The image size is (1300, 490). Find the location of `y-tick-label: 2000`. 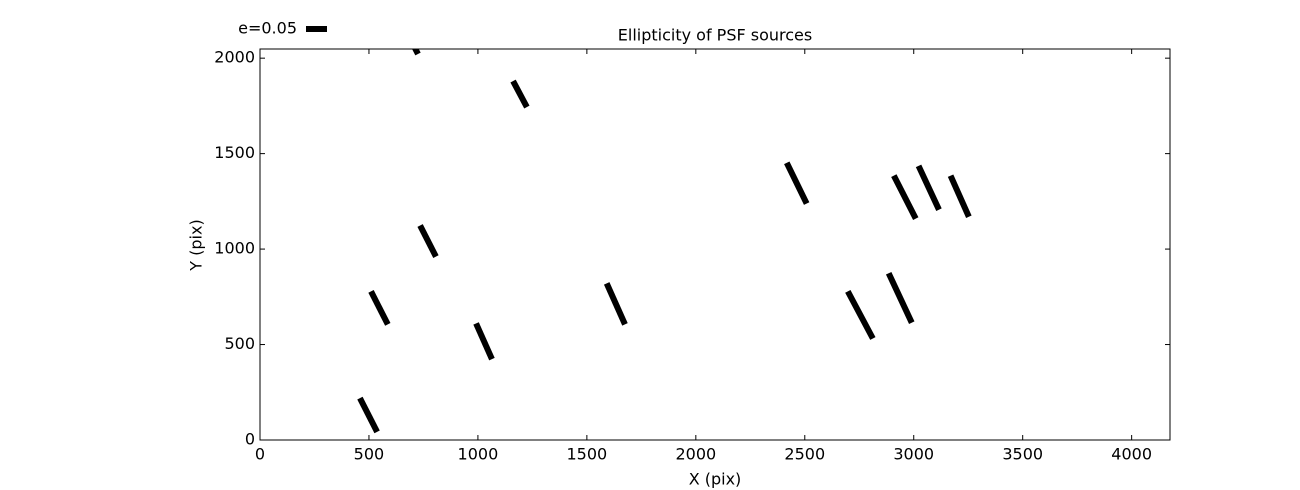

y-tick-label: 2000 is located at coordinates (234, 57).